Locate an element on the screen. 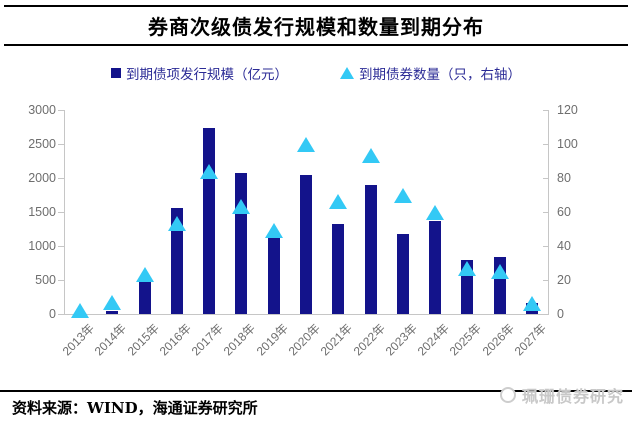 This screenshot has height=426, width=632. y-left-tick-label: 500 is located at coordinates (45, 280).